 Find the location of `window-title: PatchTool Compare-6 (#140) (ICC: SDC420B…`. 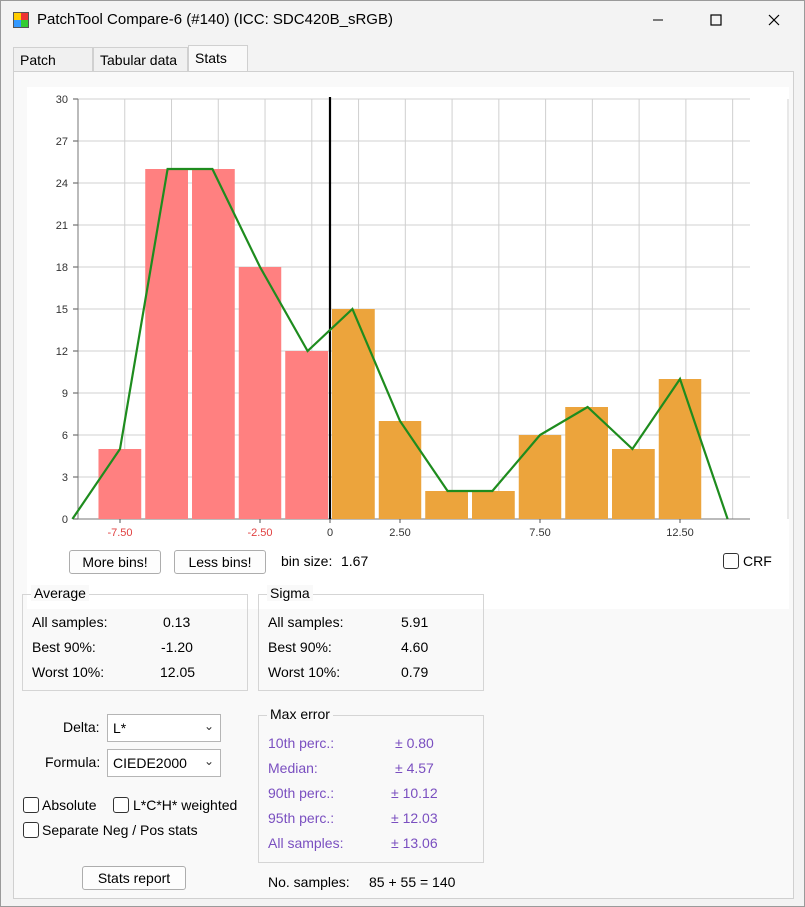

window-title: PatchTool Compare-6 (#140) (ICC: SDC420B… is located at coordinates (215, 19).